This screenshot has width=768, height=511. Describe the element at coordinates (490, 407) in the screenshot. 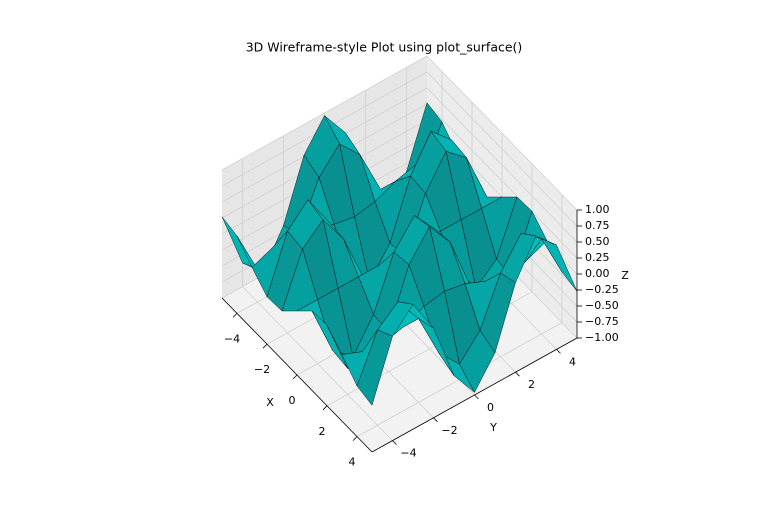

I see `y-tick-label: 0` at that location.